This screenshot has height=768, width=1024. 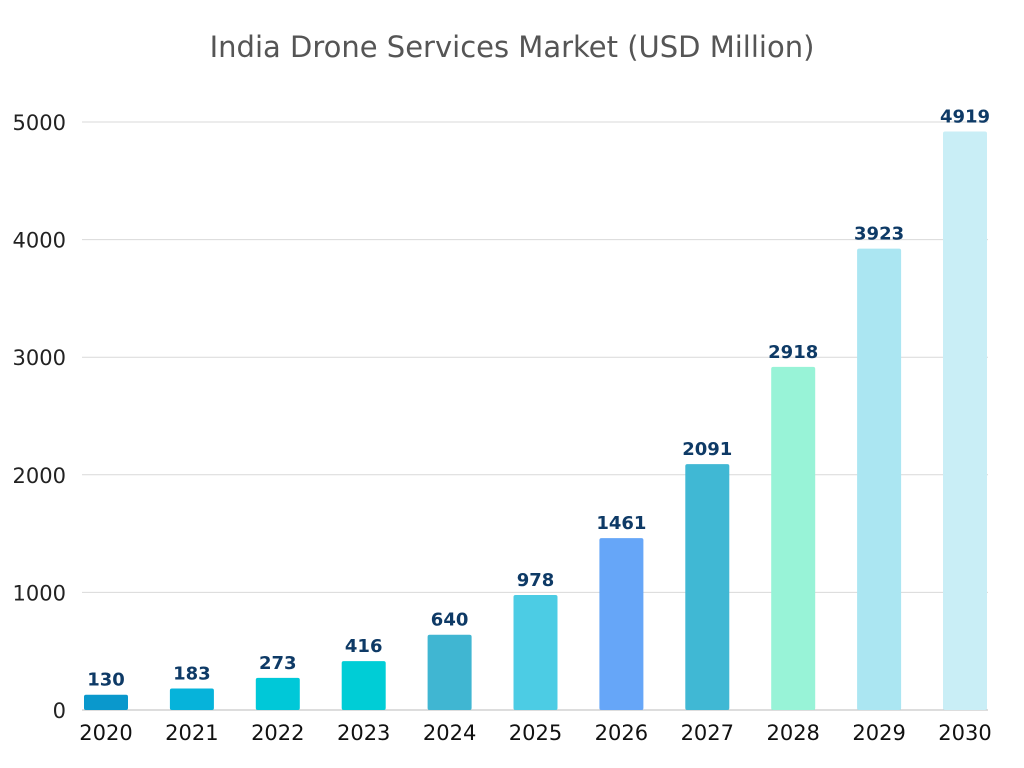 What do you see at coordinates (878, 733) in the screenshot?
I see `x-tick-label: 2029` at bounding box center [878, 733].